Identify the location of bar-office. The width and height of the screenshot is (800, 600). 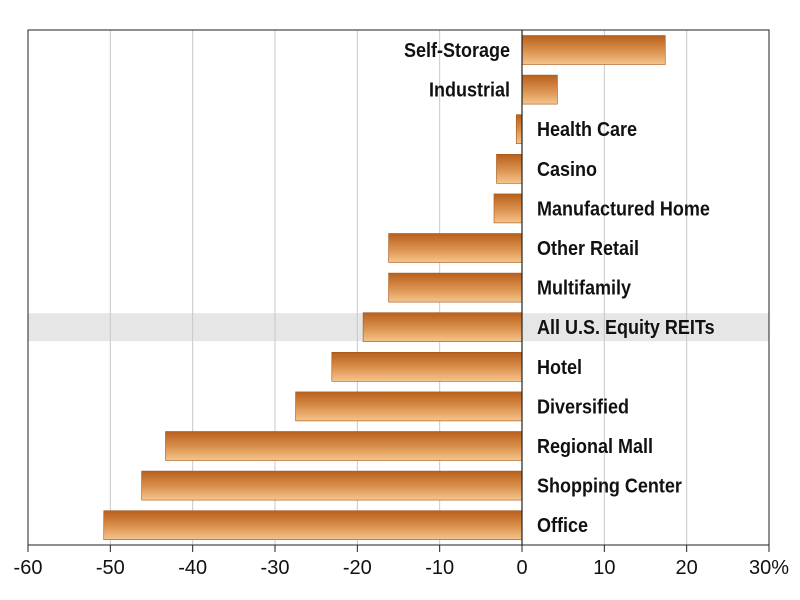
(313, 525).